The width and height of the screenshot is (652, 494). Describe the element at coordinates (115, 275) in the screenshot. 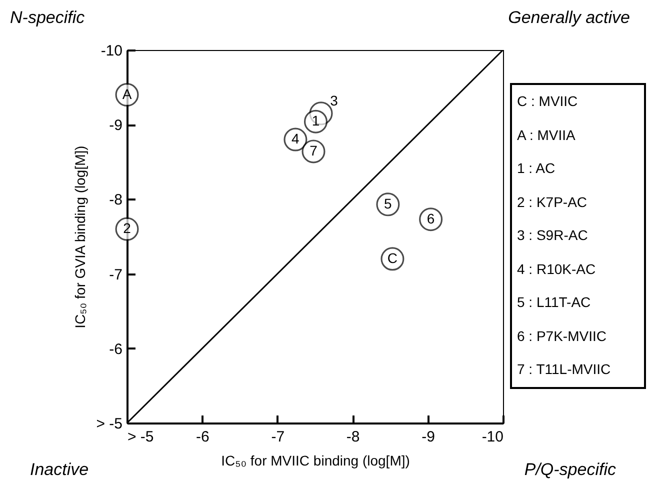

I see `y-tick-label: -7` at that location.